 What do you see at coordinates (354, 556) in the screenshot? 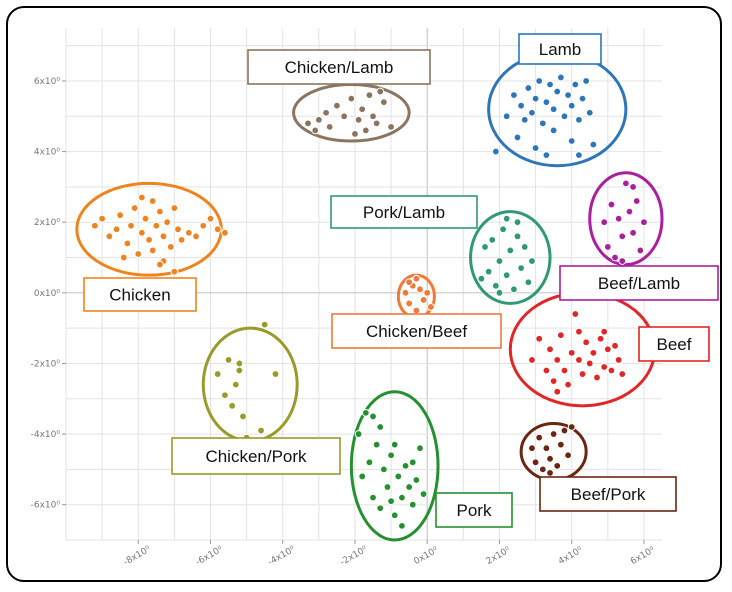
I see `x-tick-label: -2x10⁰` at bounding box center [354, 556].